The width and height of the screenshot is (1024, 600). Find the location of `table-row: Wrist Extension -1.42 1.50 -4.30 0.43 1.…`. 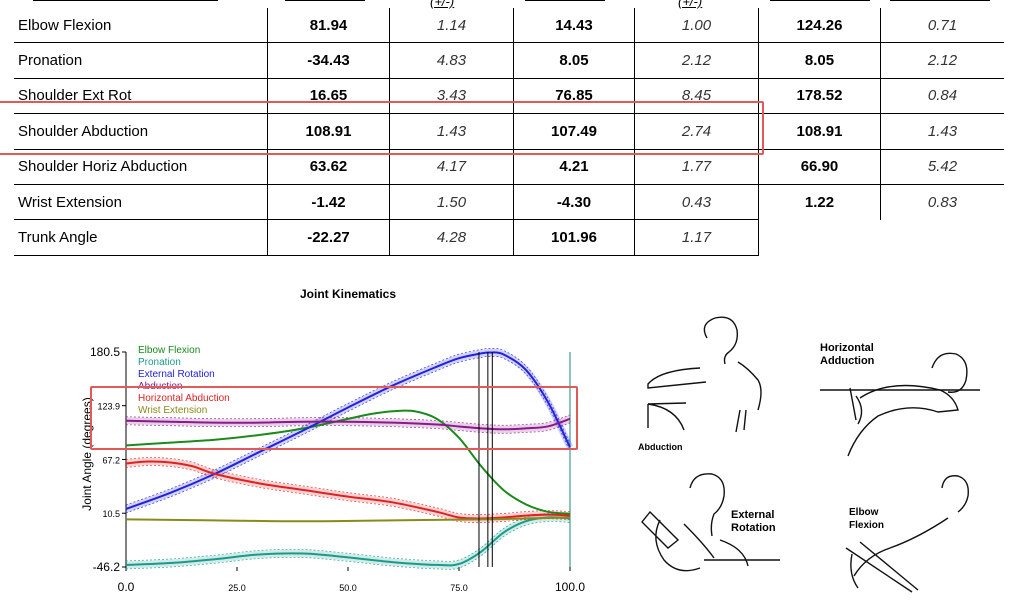

table-row: Wrist Extension -1.42 1.50 -4.30 0.43 1.… is located at coordinates (509, 201).